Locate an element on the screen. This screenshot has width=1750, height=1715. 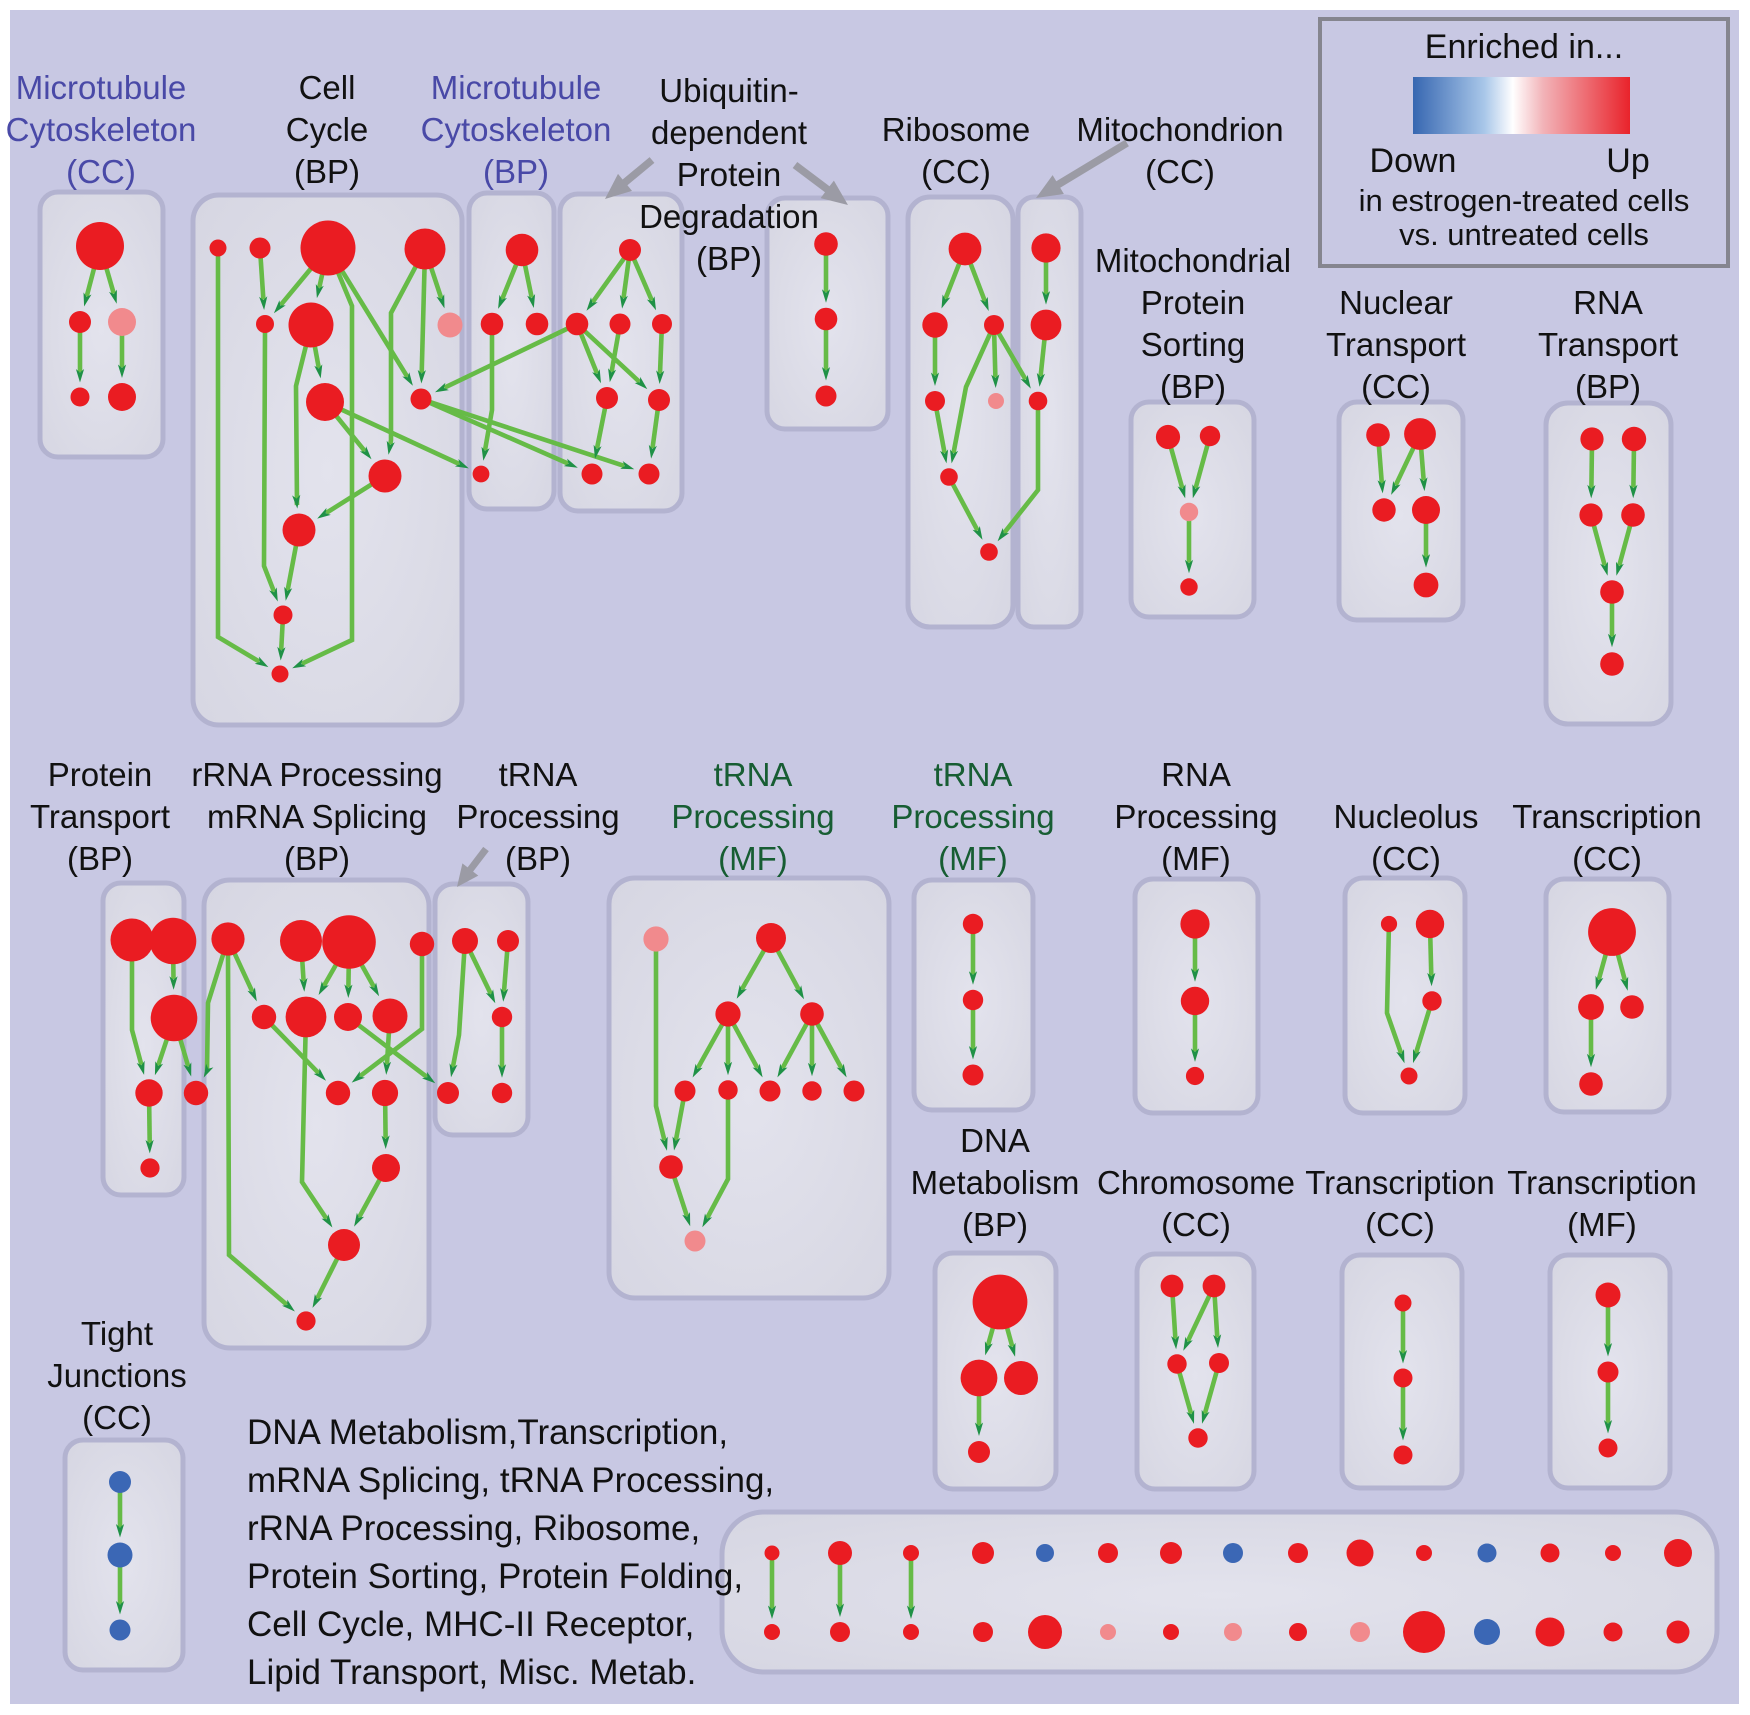
svg-text: Mitochondrial is located at coordinates (1193, 260).